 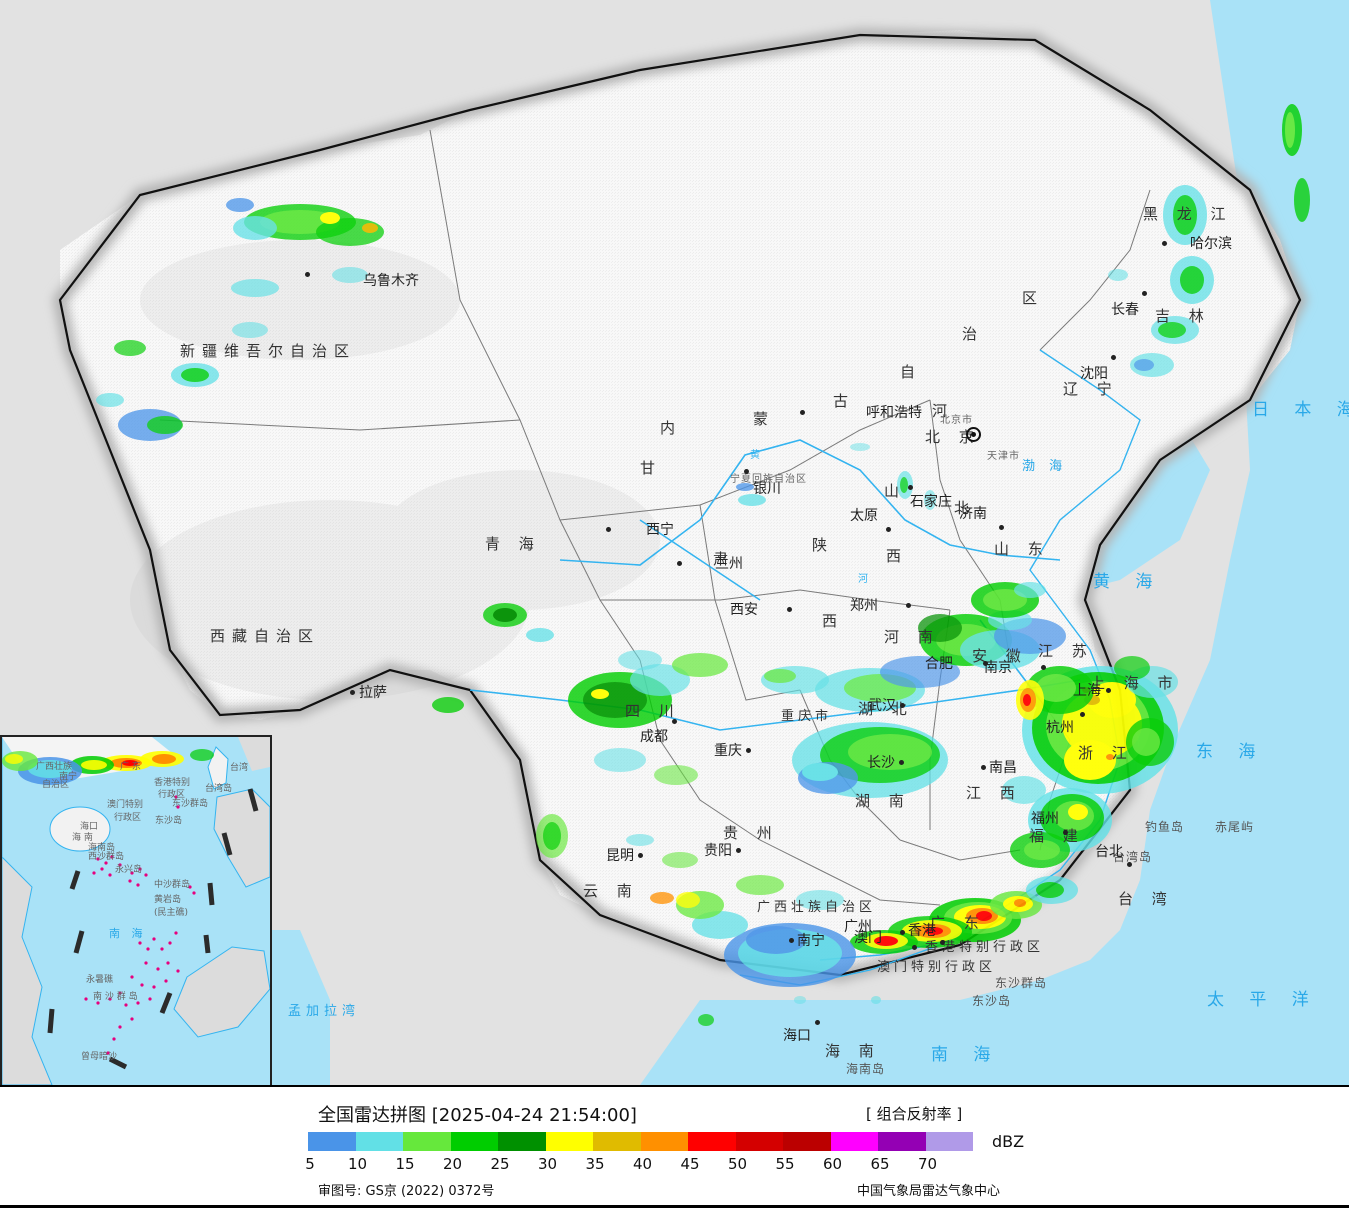 I want to click on colorbar-tick: 30, so click(x=547, y=1164).